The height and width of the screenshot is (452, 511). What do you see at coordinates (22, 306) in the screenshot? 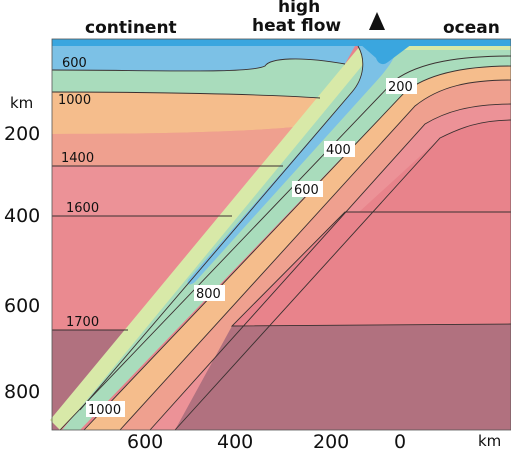
I see `y-tick-600: 600` at bounding box center [22, 306].